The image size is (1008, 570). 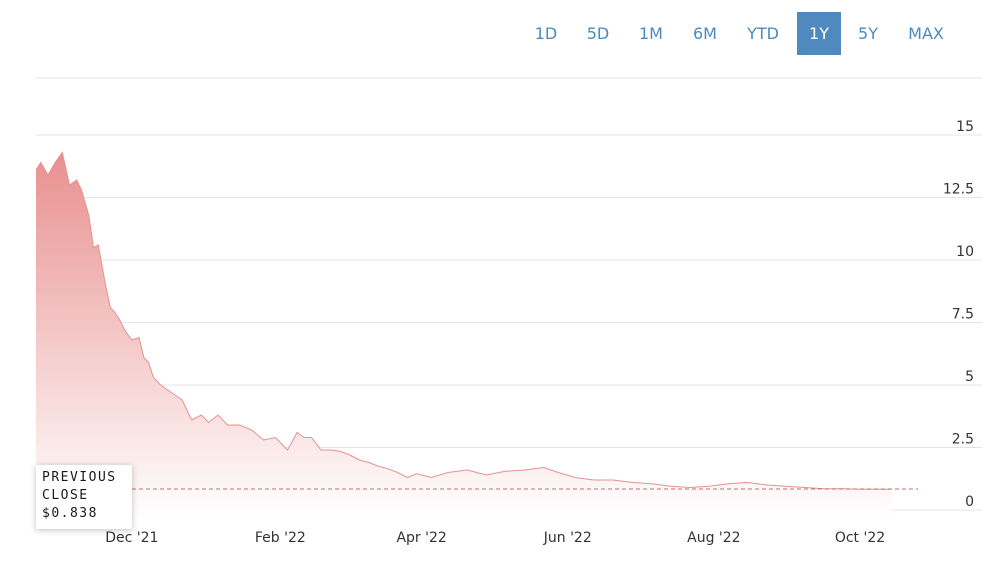 I want to click on range-selector: 1D 5D 1M 6M YTD 1Y 5Y MAX, so click(x=504, y=34).